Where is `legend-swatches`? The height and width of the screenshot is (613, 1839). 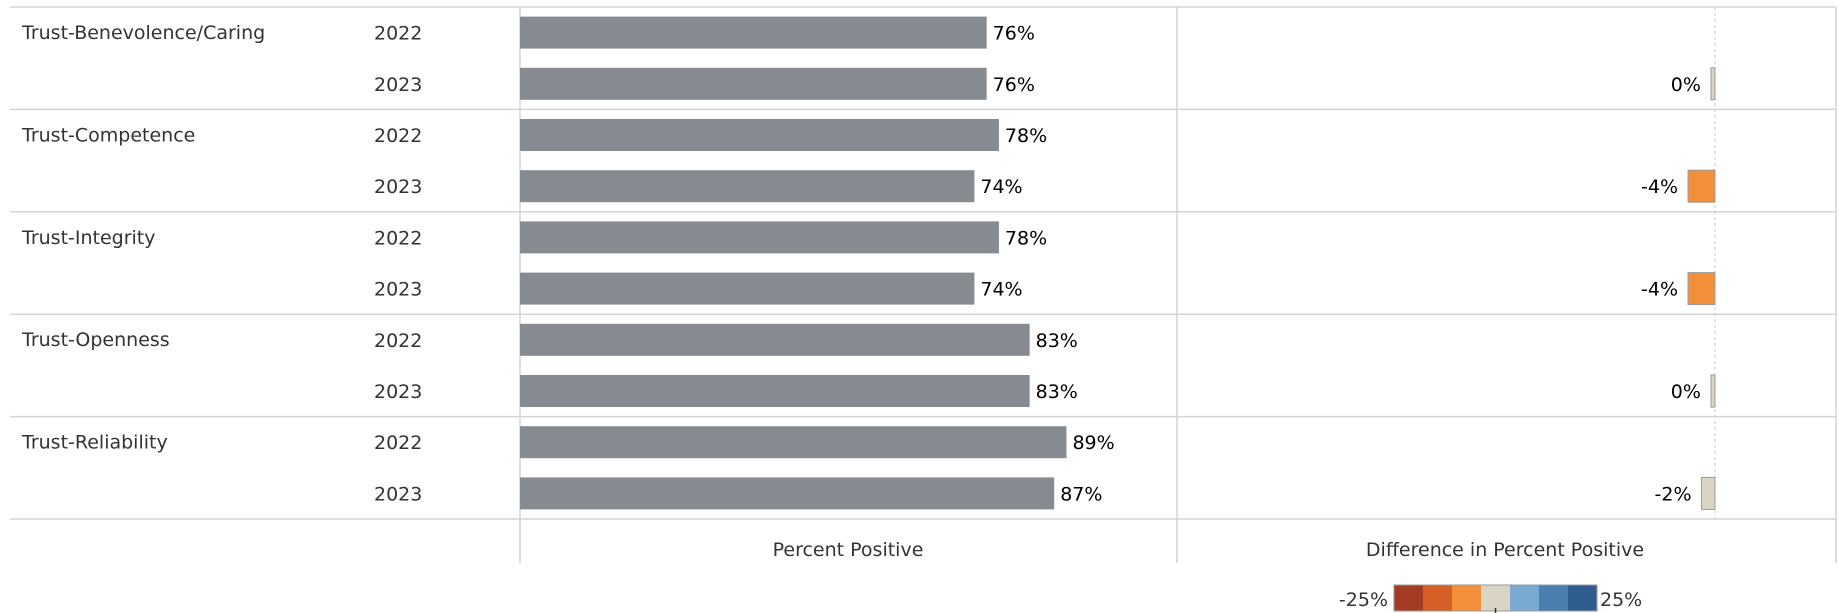 legend-swatches is located at coordinates (1495, 598).